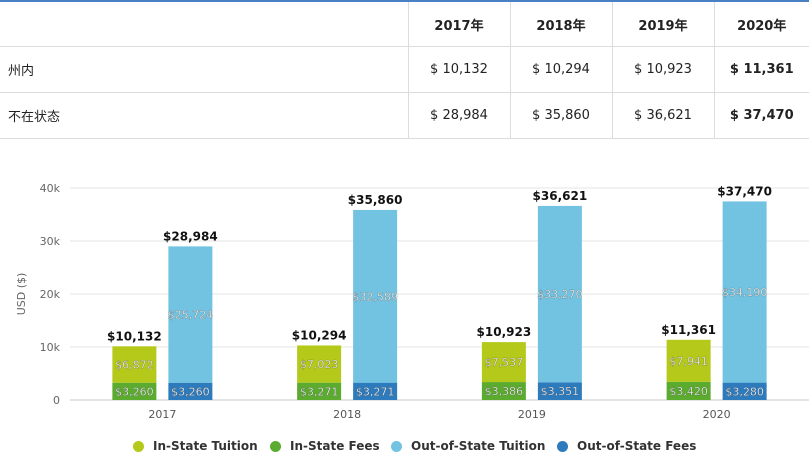 The width and height of the screenshot is (809, 459). I want to click on data-label: $7,537, so click(504, 362).